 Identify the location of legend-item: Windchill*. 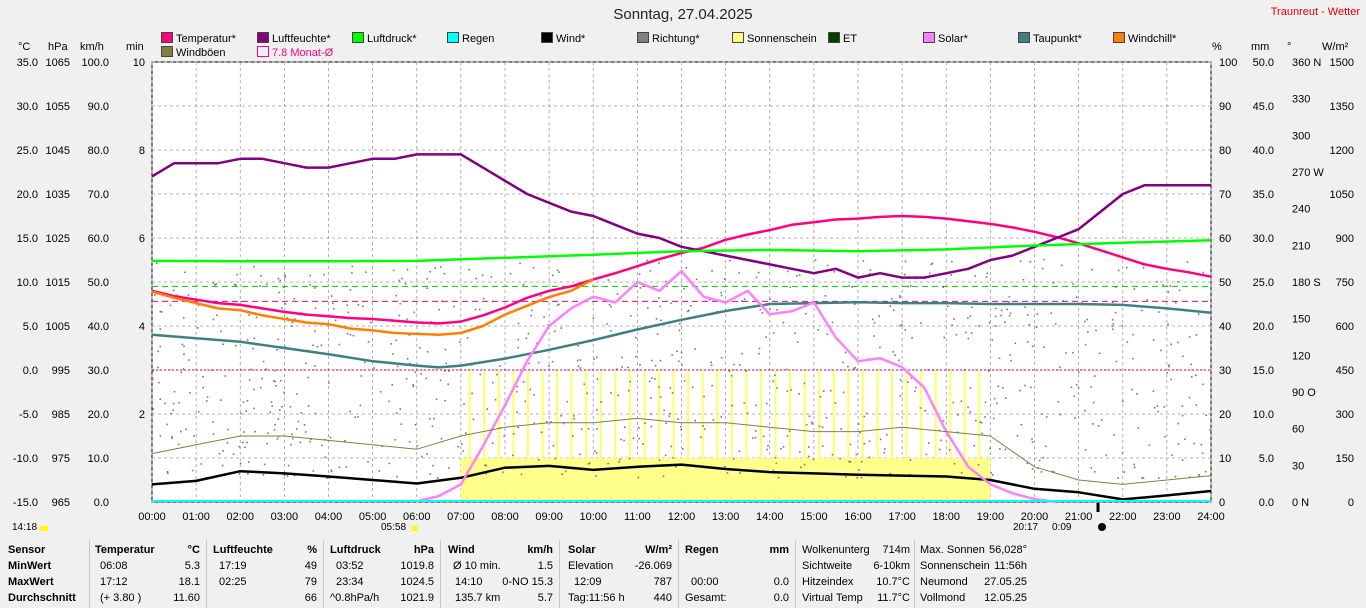
(1144, 38).